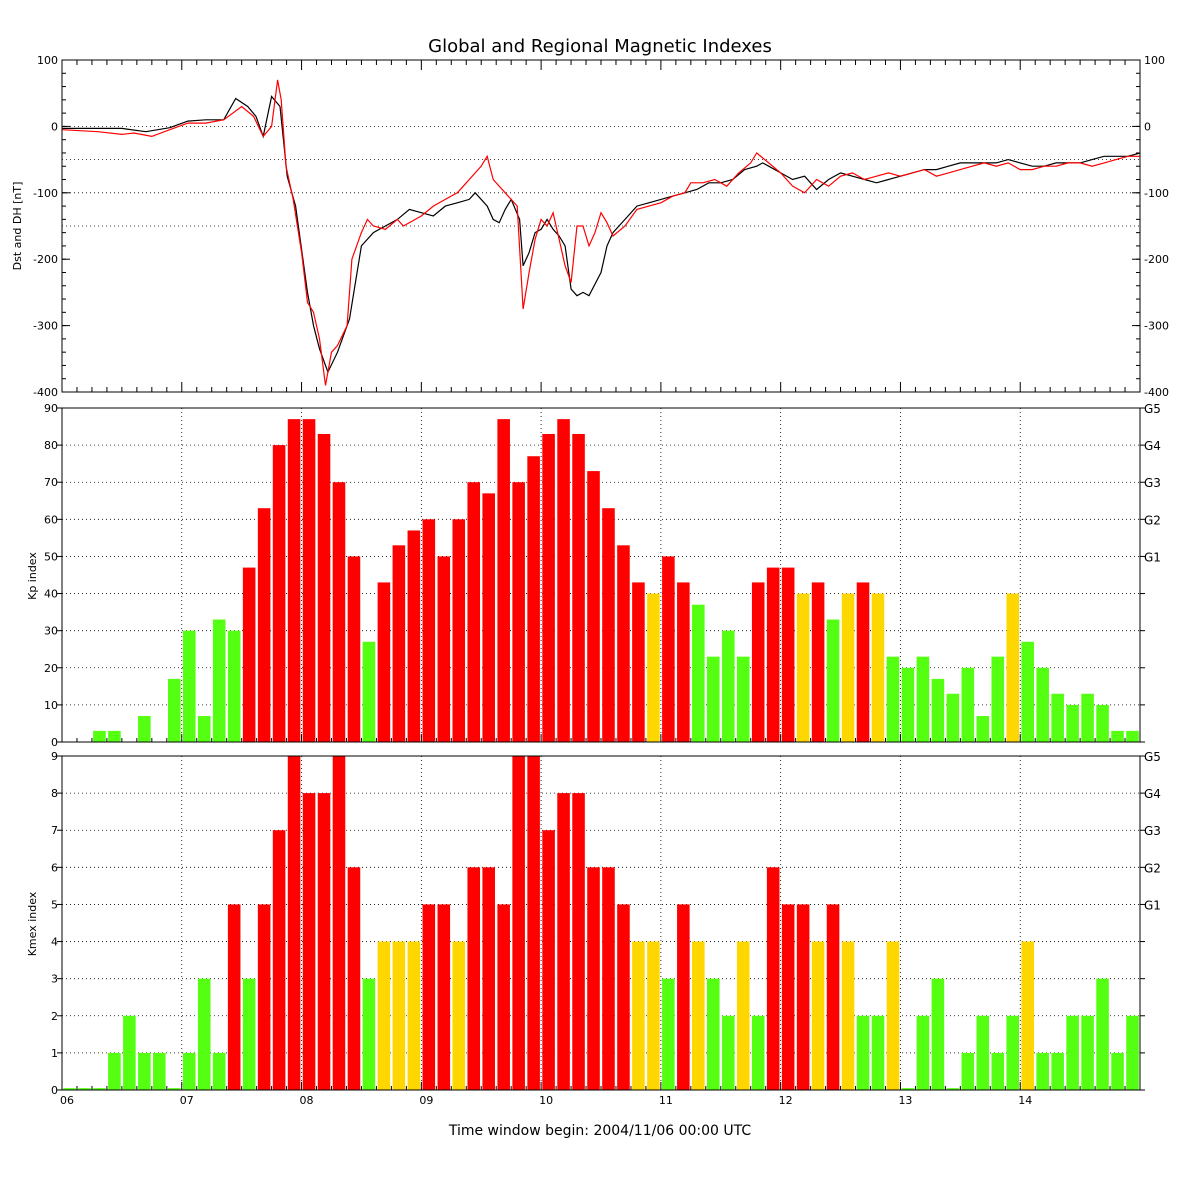 This screenshot has height=1200, width=1200. I want to click on dst-ylabel: Dst and DH [nT], so click(17, 226).